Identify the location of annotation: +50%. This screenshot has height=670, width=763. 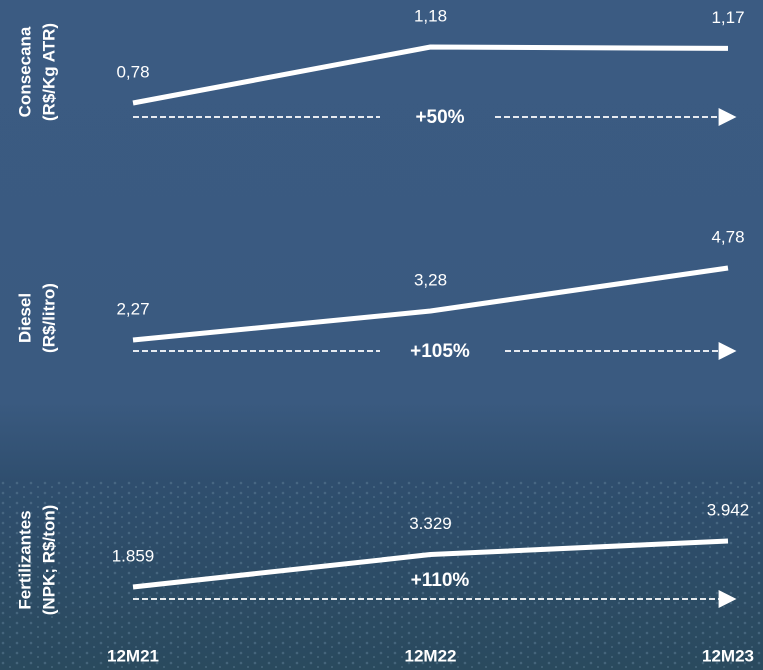
(439, 117).